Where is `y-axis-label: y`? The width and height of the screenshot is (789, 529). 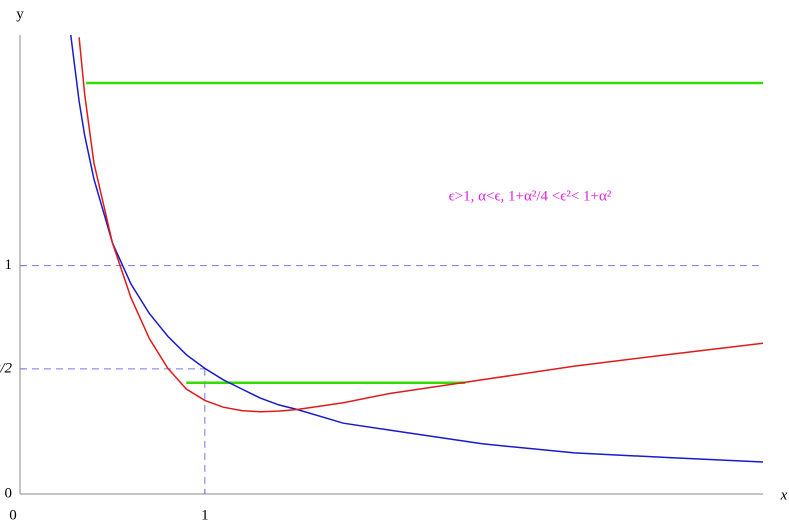
y-axis-label: y is located at coordinates (20, 14).